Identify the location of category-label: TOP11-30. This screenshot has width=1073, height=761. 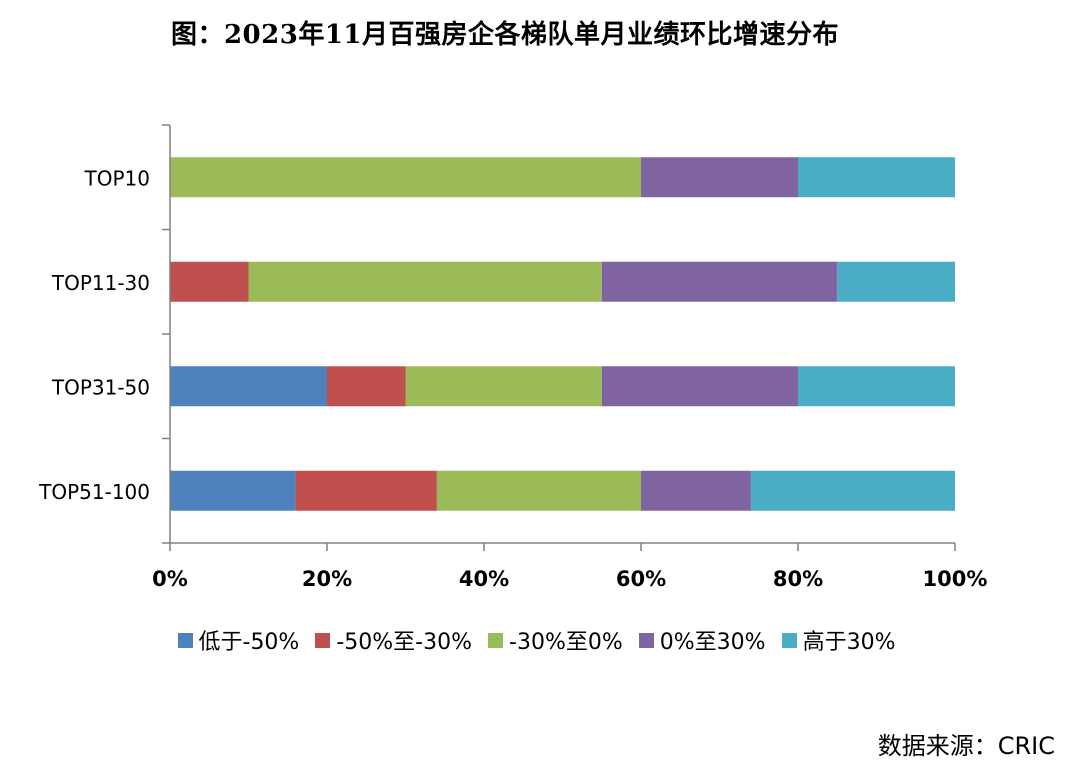
(100, 283).